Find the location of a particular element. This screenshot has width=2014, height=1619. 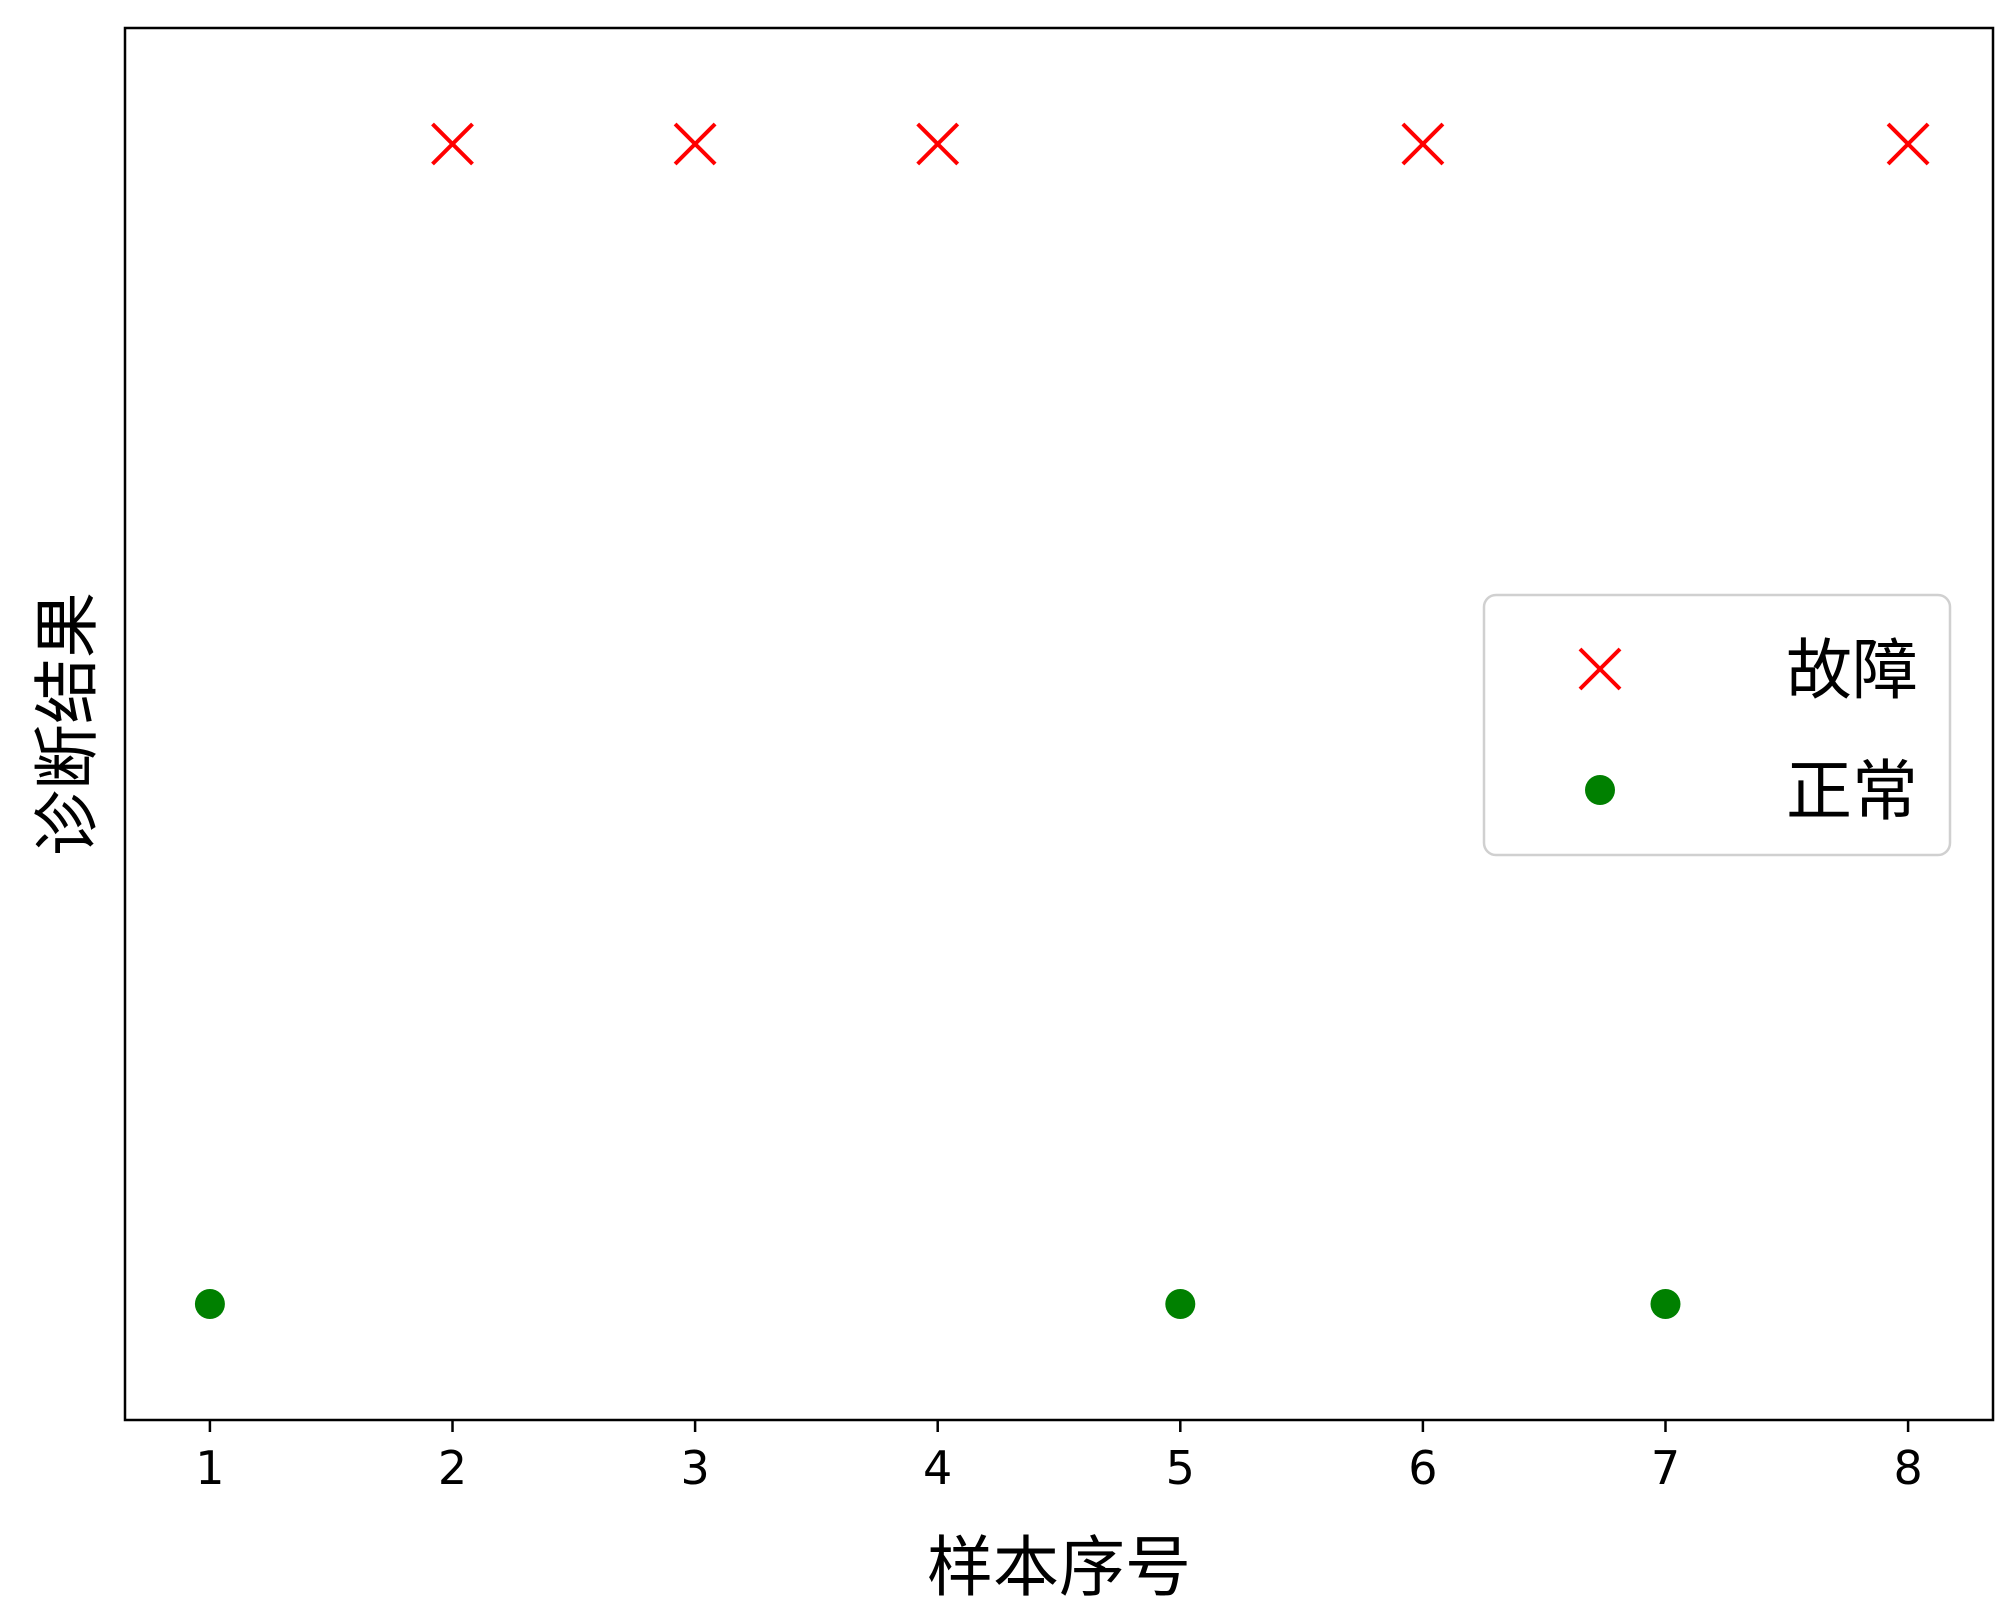

x-tick-label: 4 is located at coordinates (937, 1468).